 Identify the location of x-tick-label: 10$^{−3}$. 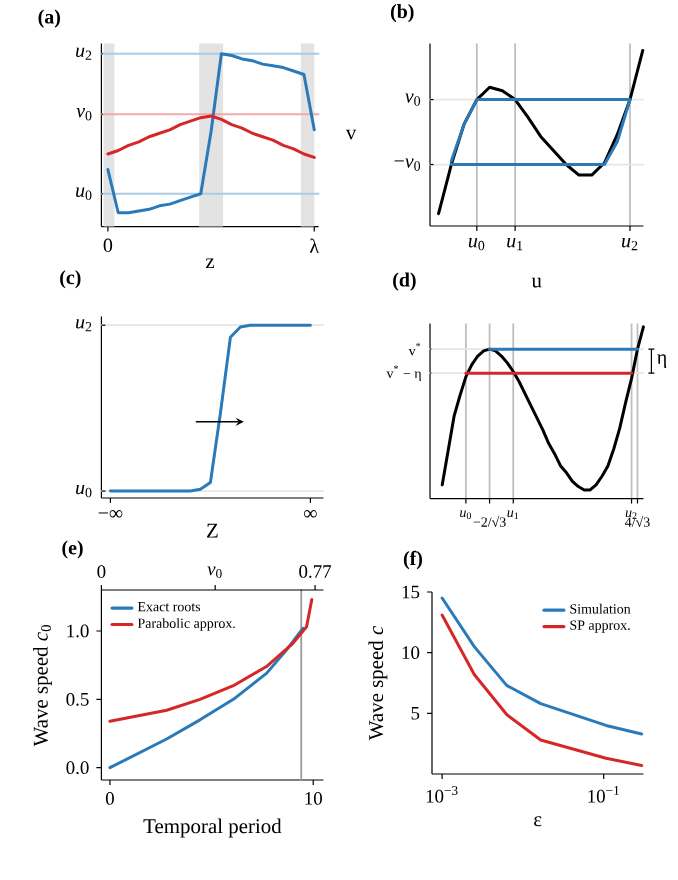
(442, 794).